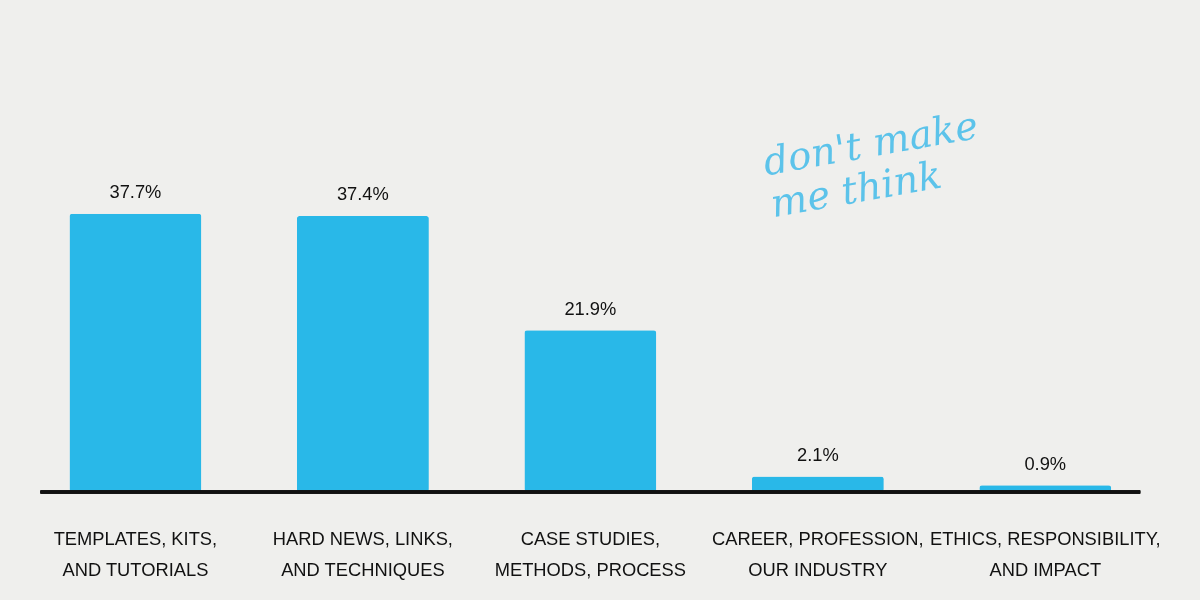  Describe the element at coordinates (817, 554) in the screenshot. I see `x-tick-label: CAREER, PROFESSION, OUR INDUSTRY` at that location.